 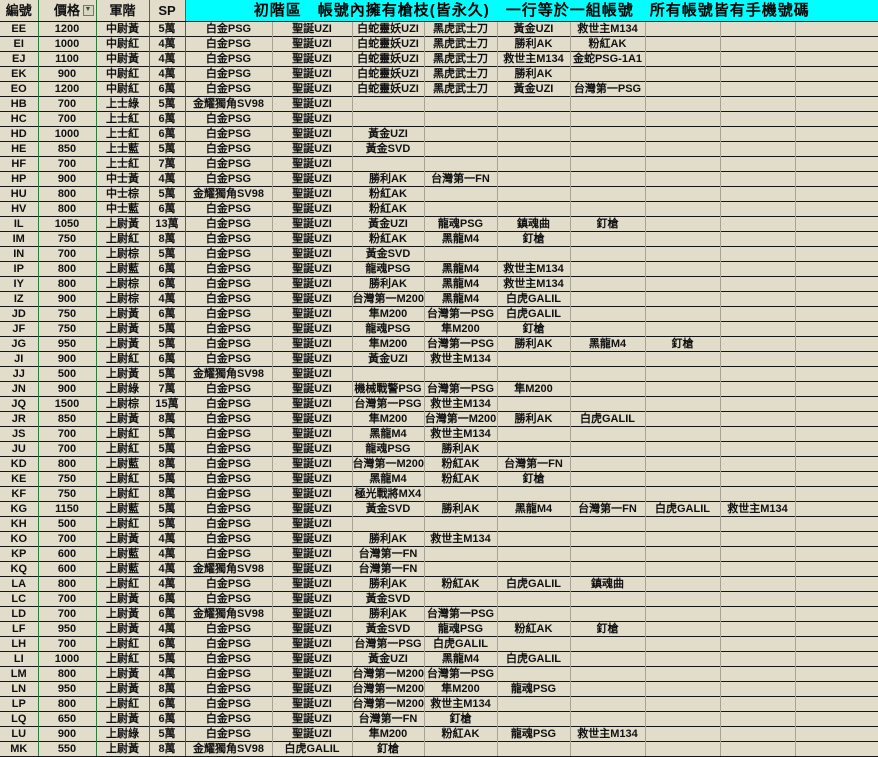 I want to click on gun-cell: 黃金UZI, so click(x=388, y=134).